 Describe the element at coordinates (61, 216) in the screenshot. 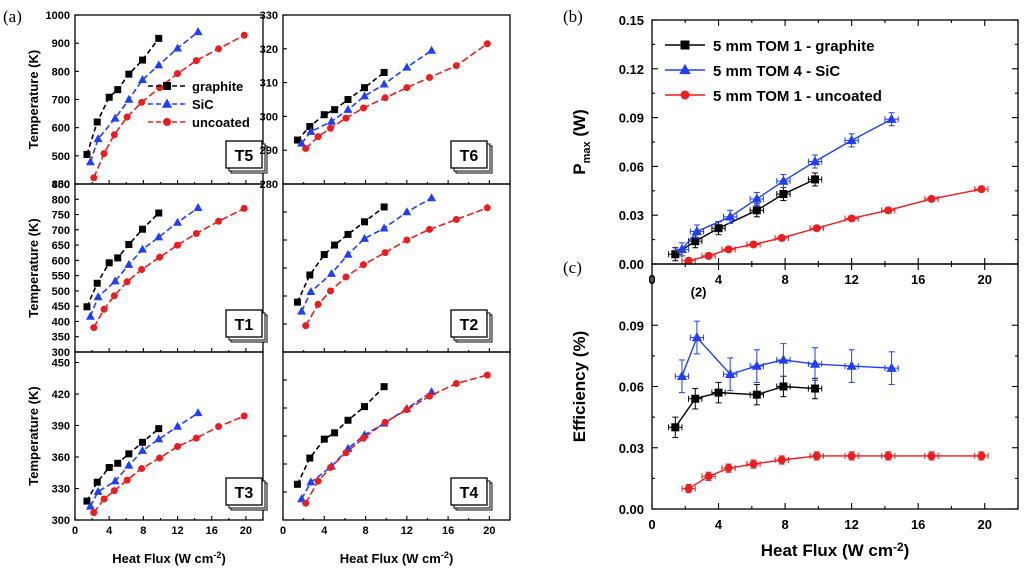

I see `y-tick-label: 750` at that location.